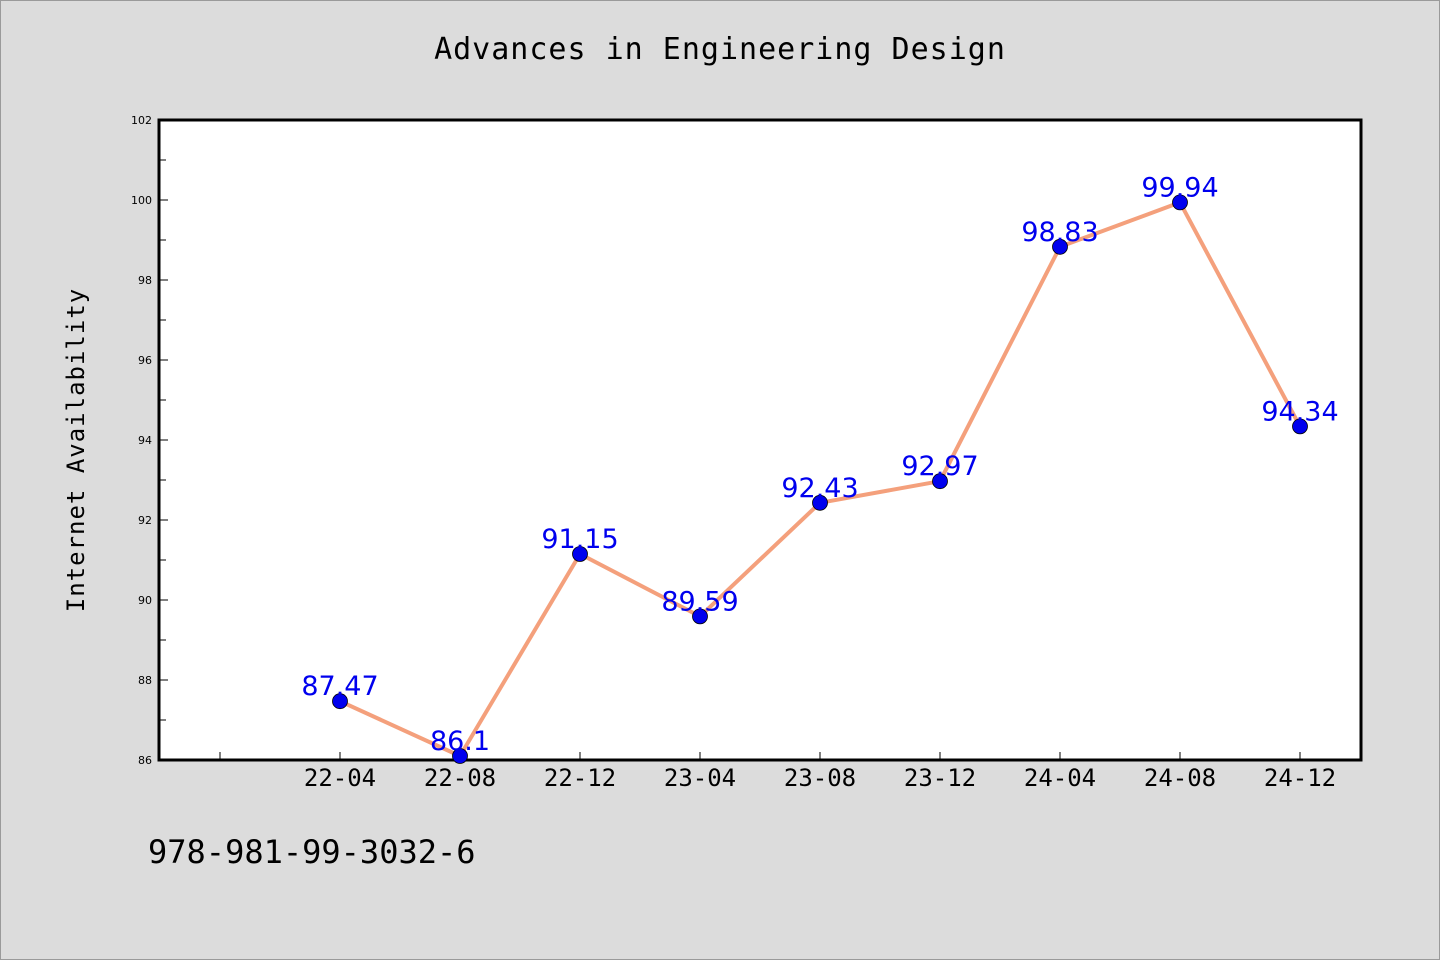 This screenshot has width=1440, height=960. What do you see at coordinates (699, 601) in the screenshot?
I see `data-label: 89.59` at bounding box center [699, 601].